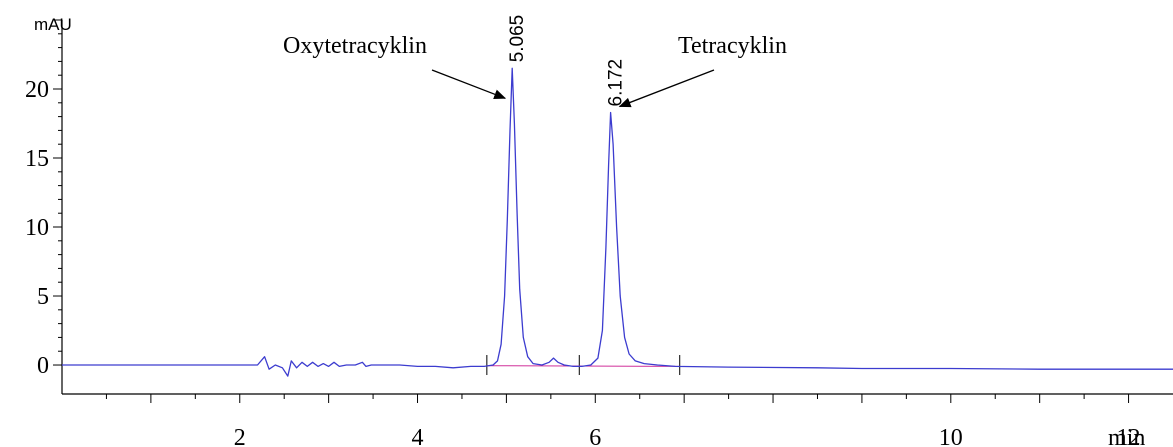  Describe the element at coordinates (732, 46) in the screenshot. I see `annotation-tetracyklin: Tetracyklin` at that location.